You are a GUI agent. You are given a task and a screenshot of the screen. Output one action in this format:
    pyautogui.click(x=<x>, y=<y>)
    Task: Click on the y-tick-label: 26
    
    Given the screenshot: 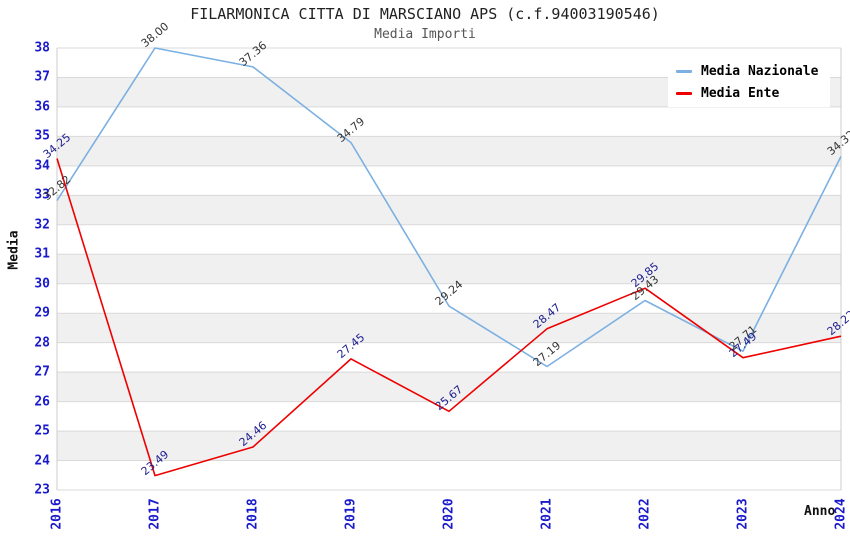 What is the action you would take?
    pyautogui.click(x=42, y=402)
    